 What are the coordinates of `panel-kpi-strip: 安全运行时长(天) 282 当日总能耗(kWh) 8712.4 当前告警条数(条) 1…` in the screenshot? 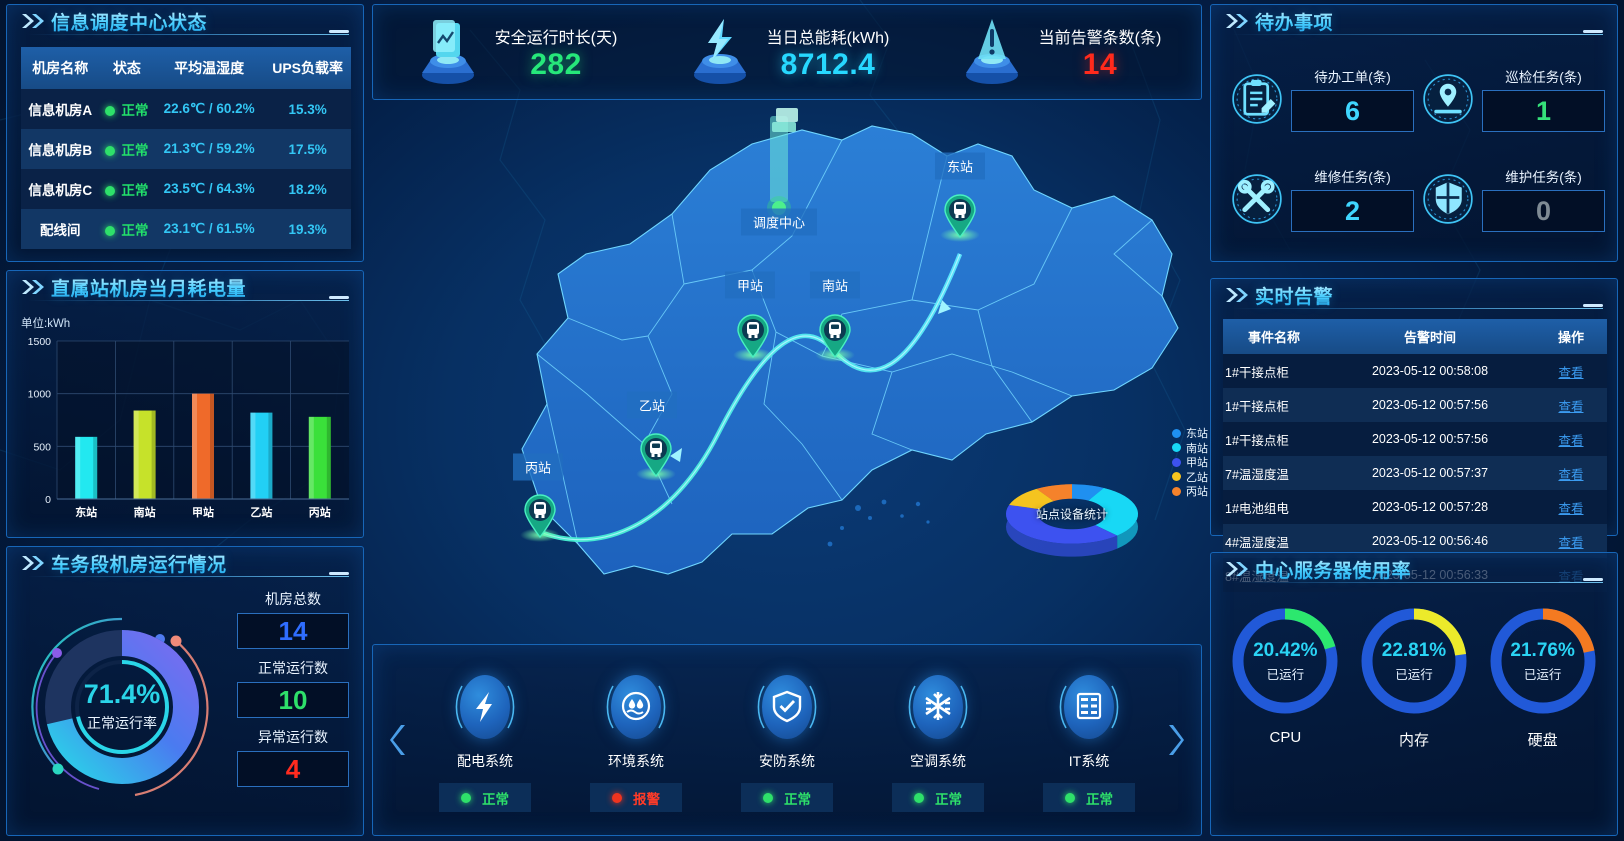 It's located at (787, 52).